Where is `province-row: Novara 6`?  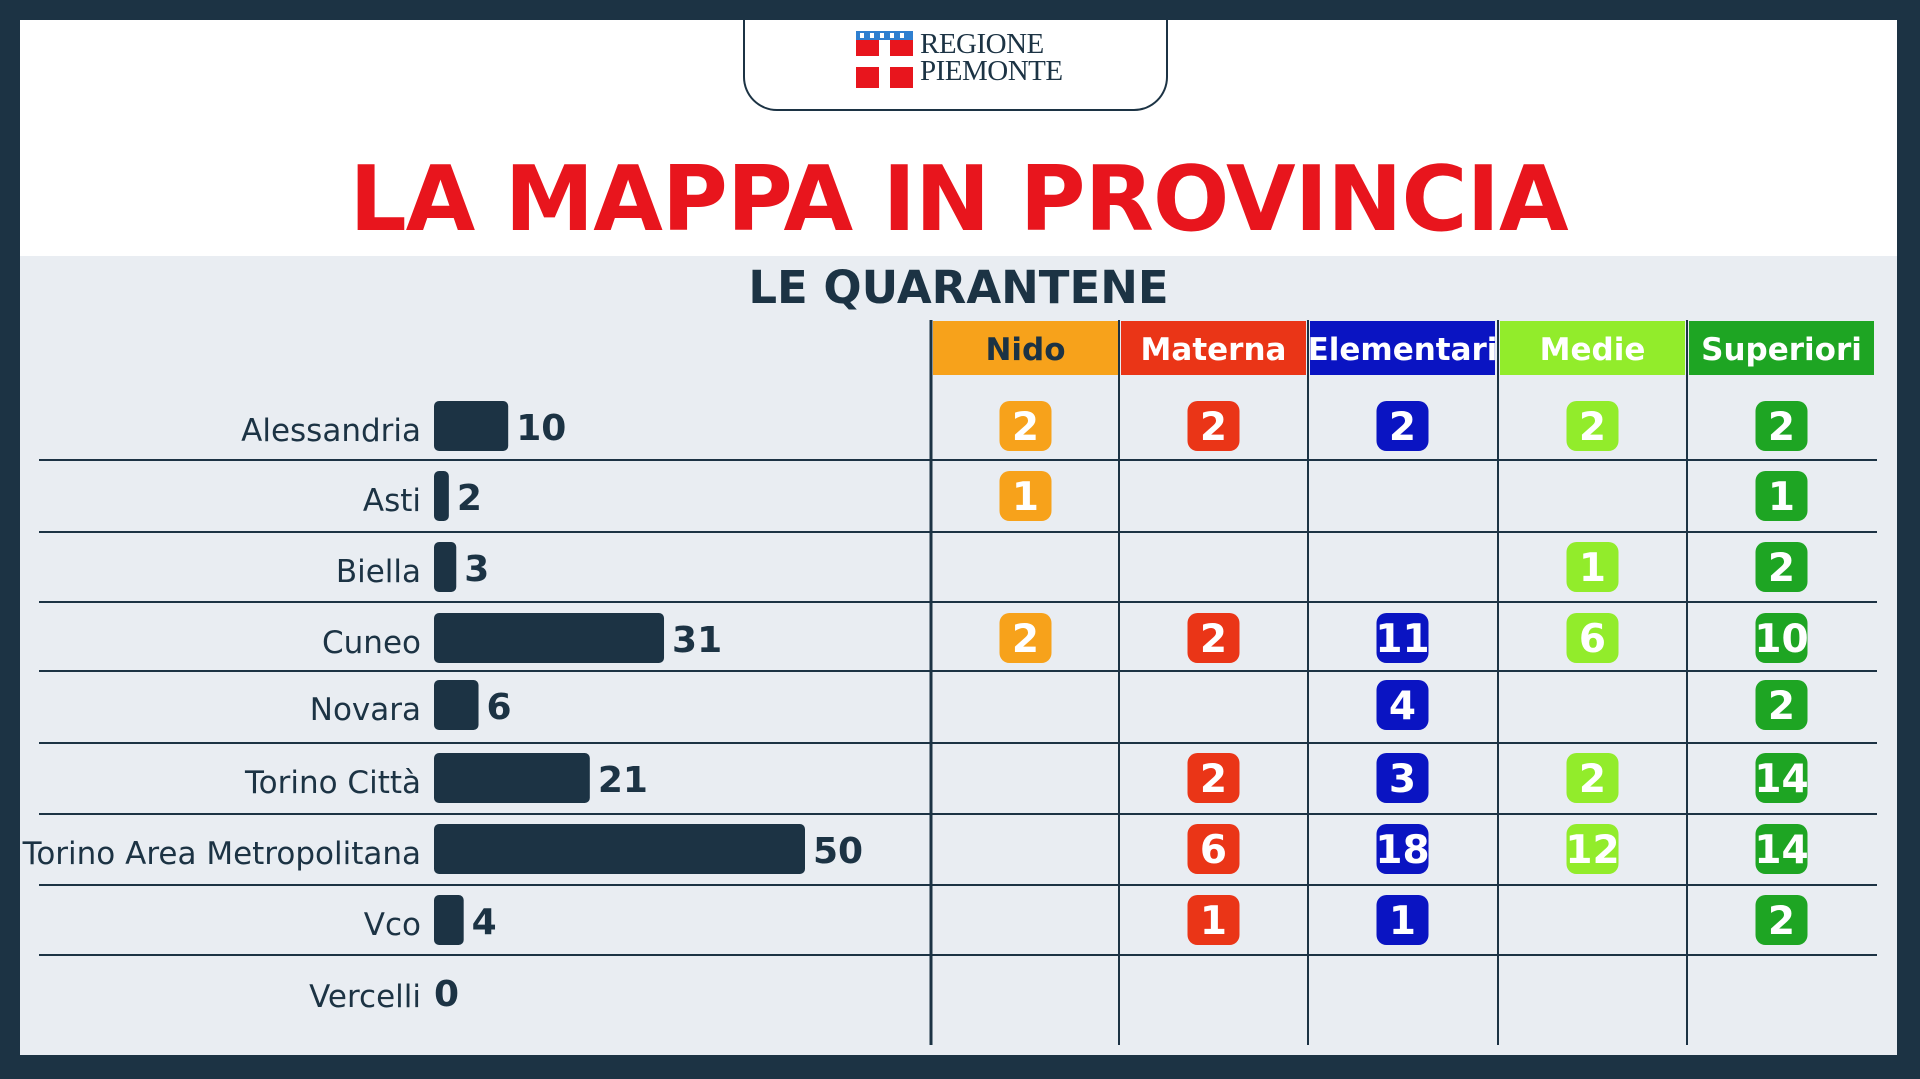 province-row: Novara 6 is located at coordinates (411, 705).